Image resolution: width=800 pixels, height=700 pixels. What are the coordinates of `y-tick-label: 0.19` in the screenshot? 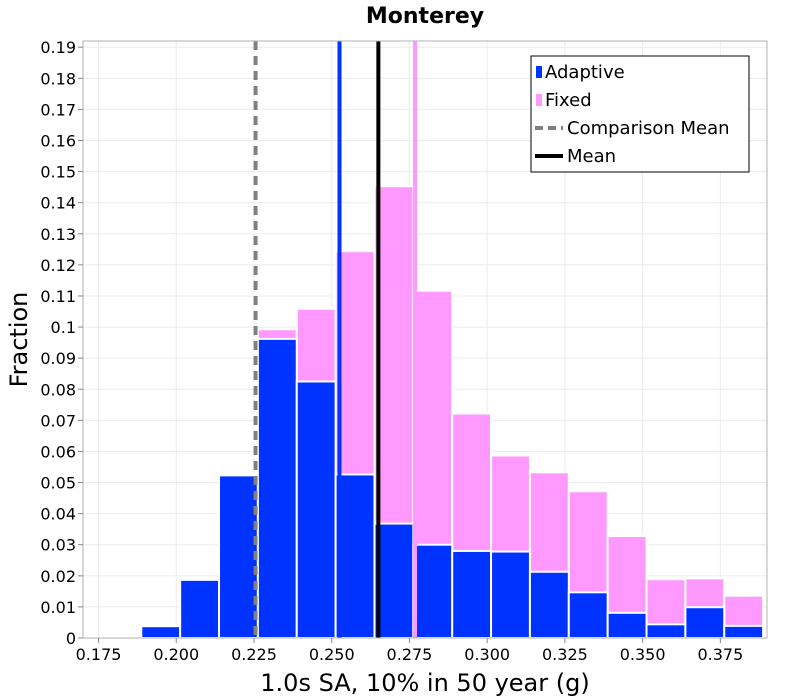 It's located at (58, 47).